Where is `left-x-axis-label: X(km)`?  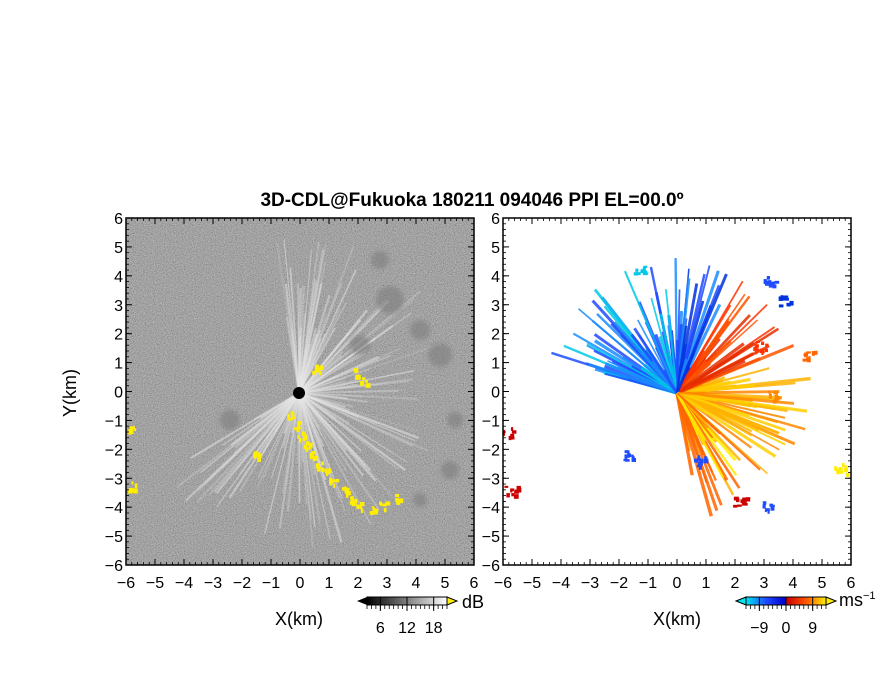 left-x-axis-label: X(km) is located at coordinates (299, 619).